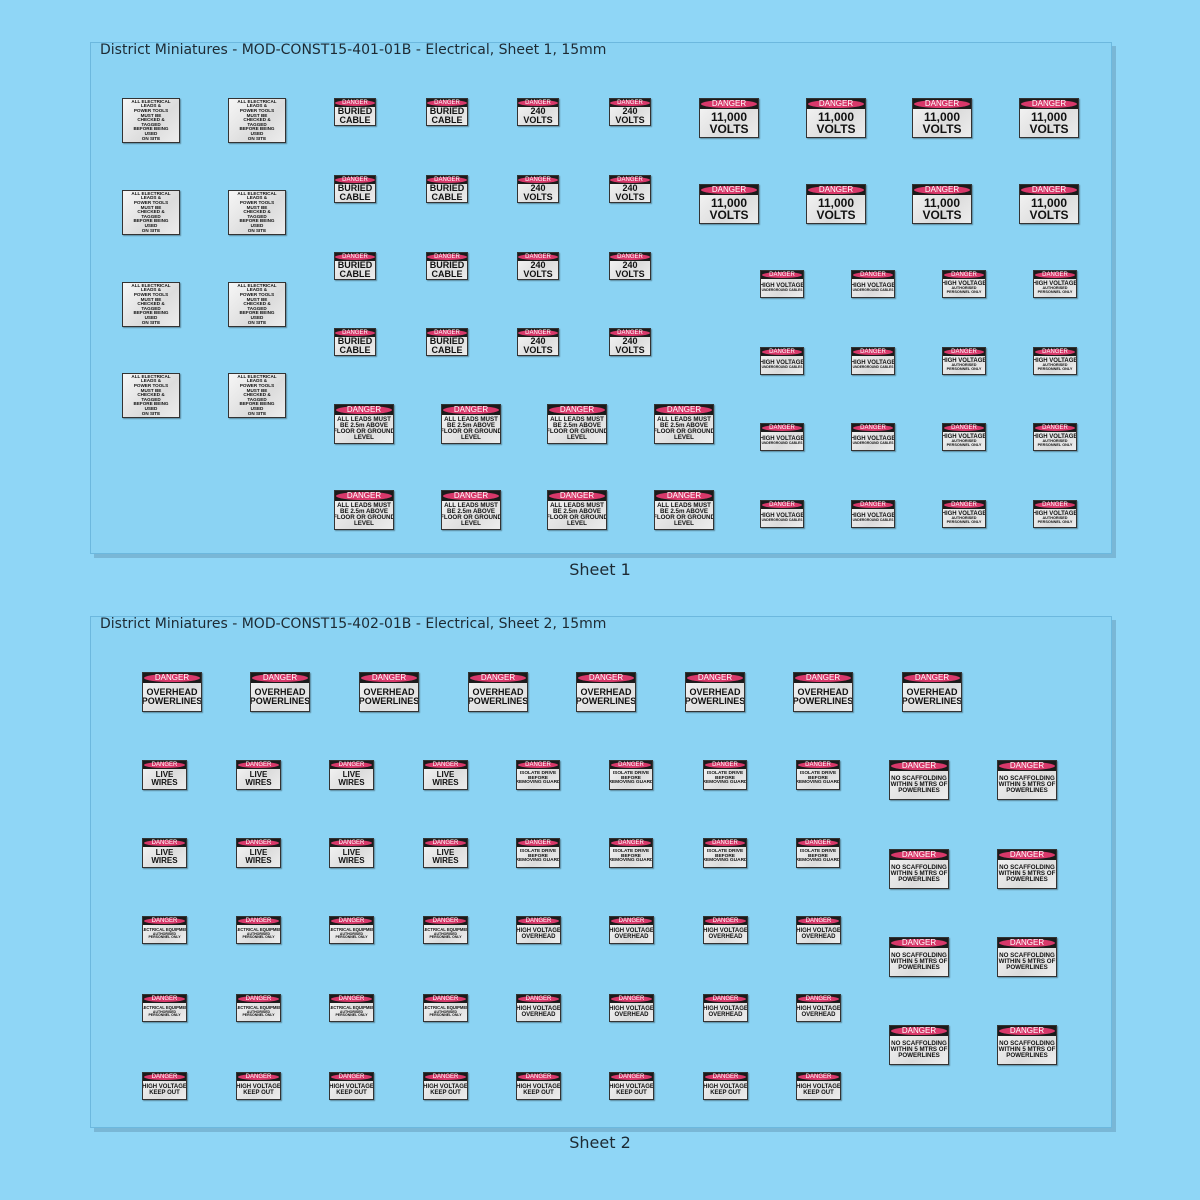 The image size is (1200, 1200). I want to click on sign-text: UNDERGROUND CABLES, so click(873, 290).